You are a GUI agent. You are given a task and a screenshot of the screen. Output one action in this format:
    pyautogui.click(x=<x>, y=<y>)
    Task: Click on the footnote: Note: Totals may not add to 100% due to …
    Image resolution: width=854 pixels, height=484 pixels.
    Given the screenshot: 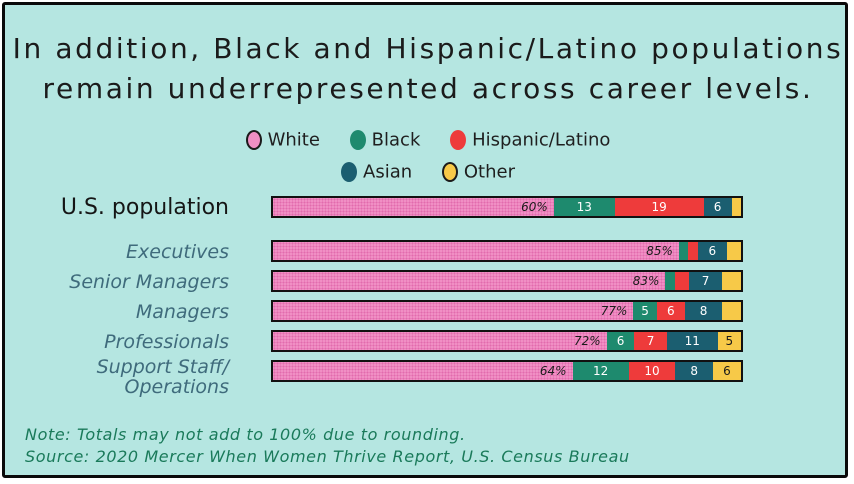 What is the action you would take?
    pyautogui.click(x=245, y=434)
    